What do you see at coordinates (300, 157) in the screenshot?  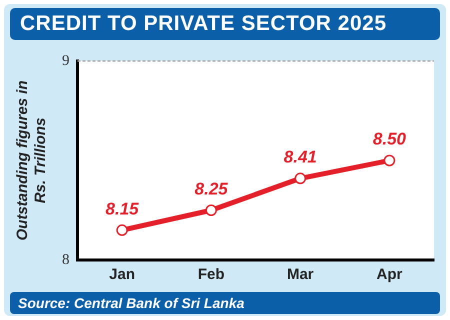 I see `data-label: 8.41` at bounding box center [300, 157].